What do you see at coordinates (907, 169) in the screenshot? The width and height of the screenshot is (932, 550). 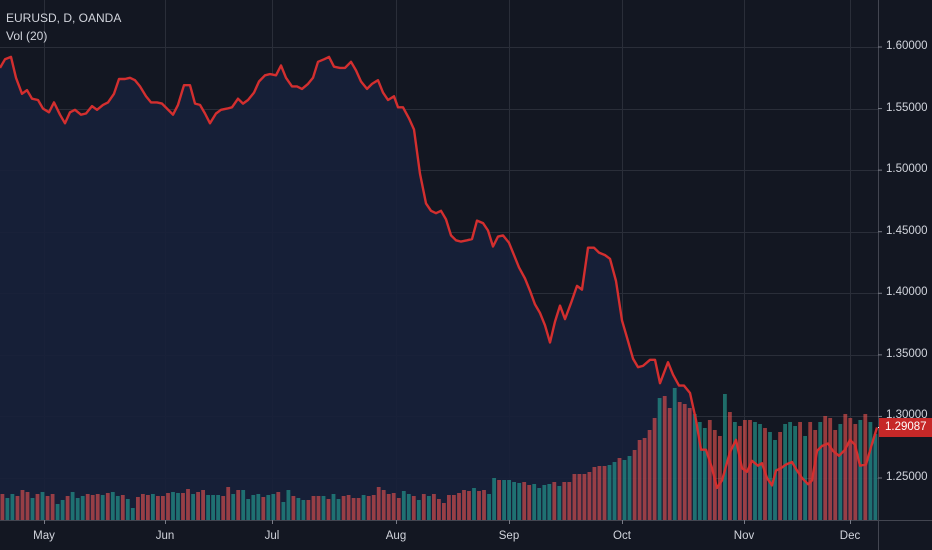 I see `price-tick-label: 1.50000` at bounding box center [907, 169].